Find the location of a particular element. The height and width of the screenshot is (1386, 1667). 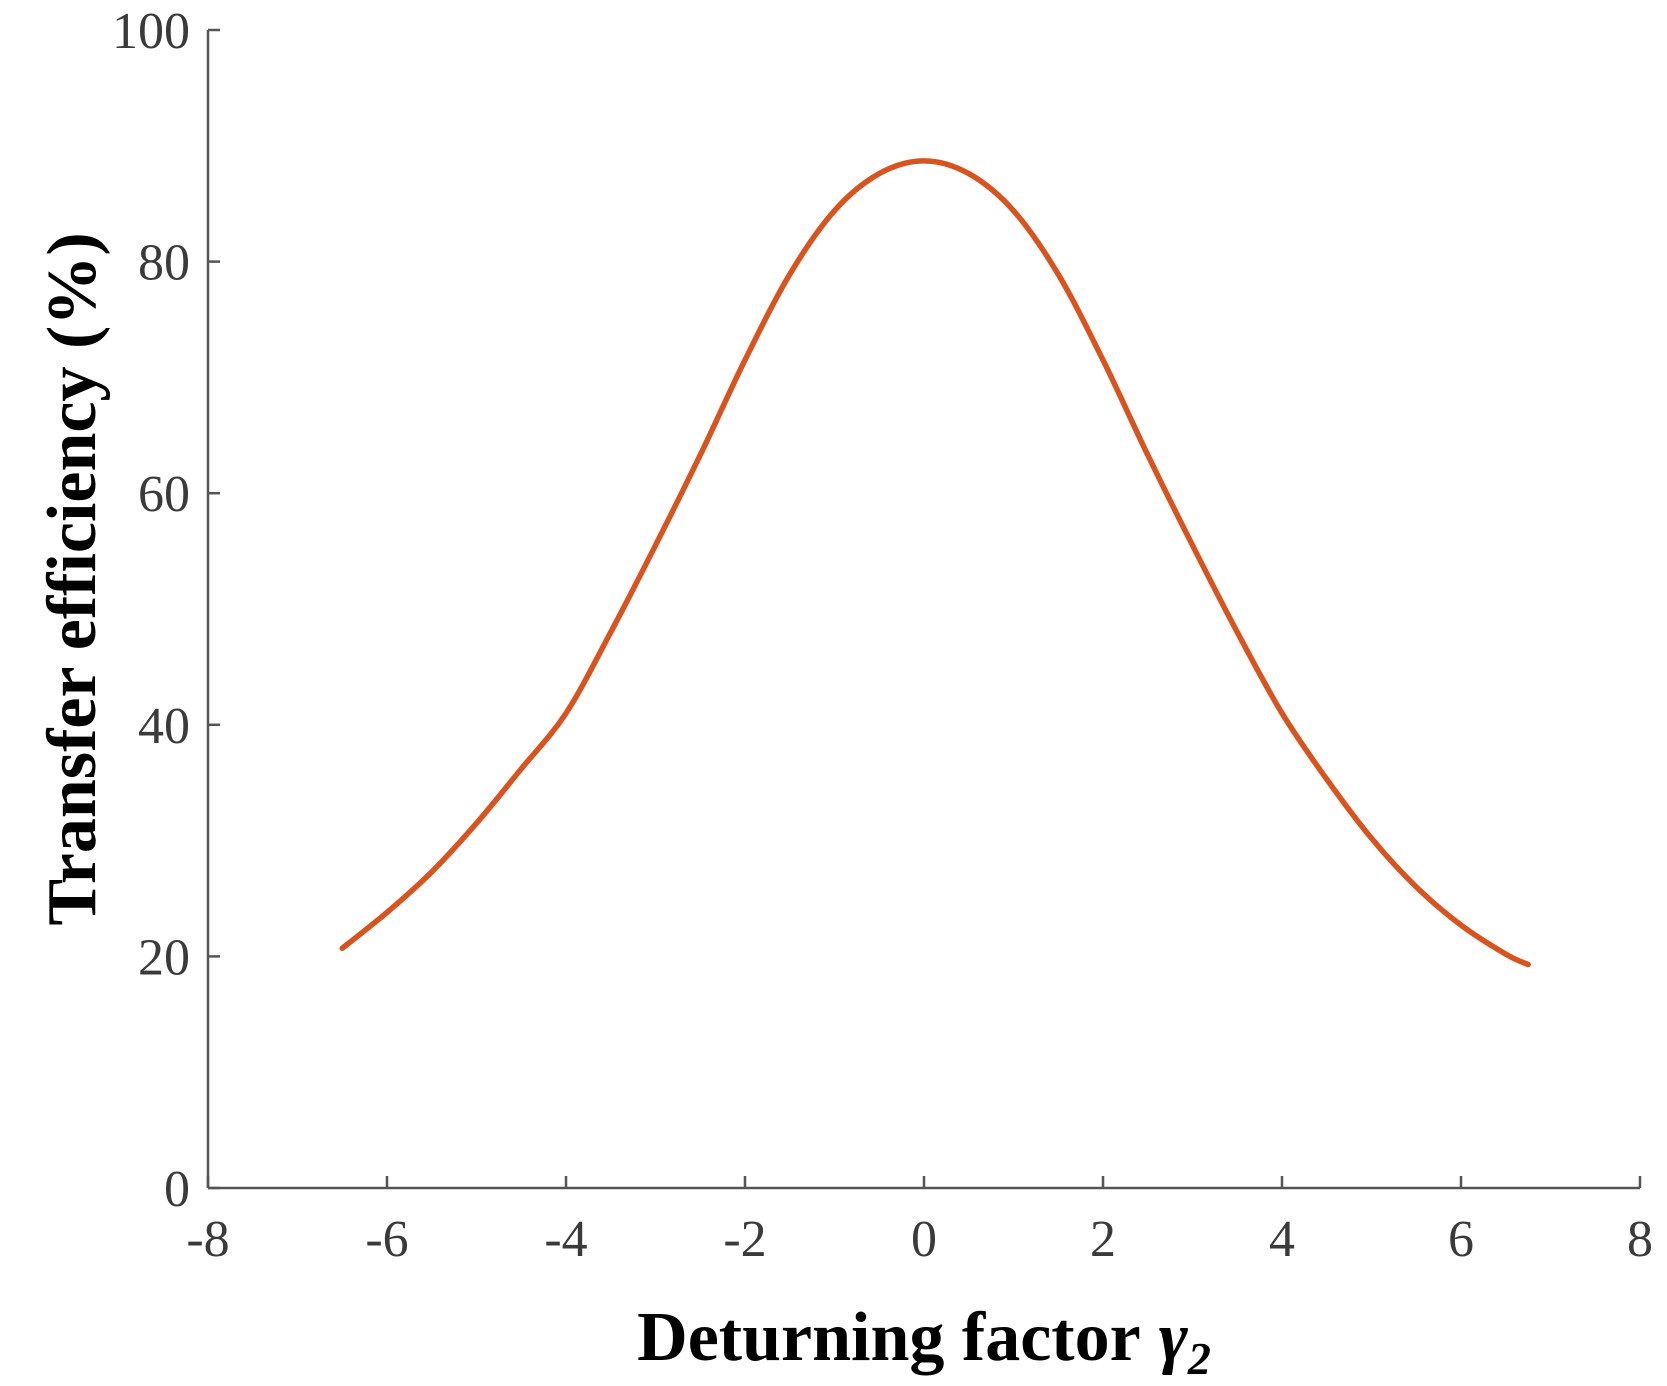

x-tick-label: 6 is located at coordinates (1461, 1239).